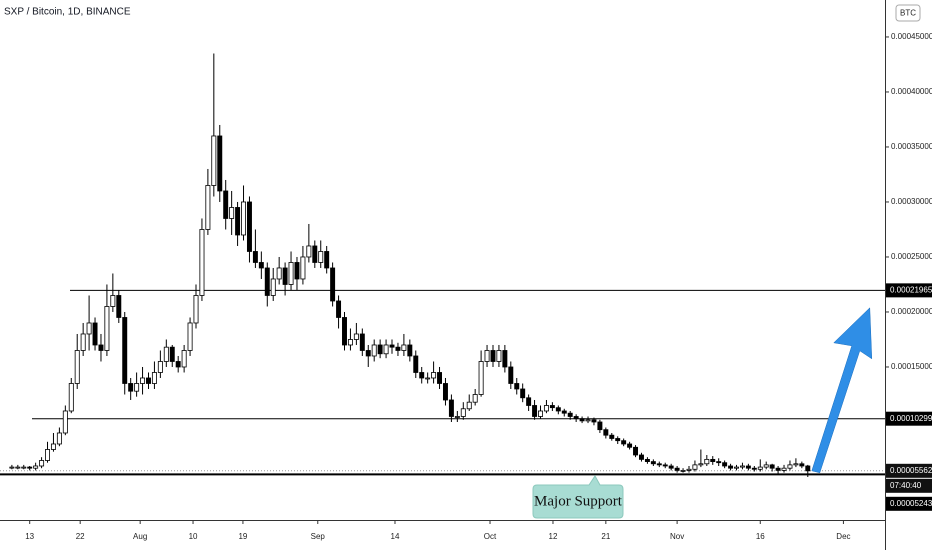 The width and height of the screenshot is (932, 550). Describe the element at coordinates (242, 536) in the screenshot. I see `x-tick-label: 19` at that location.